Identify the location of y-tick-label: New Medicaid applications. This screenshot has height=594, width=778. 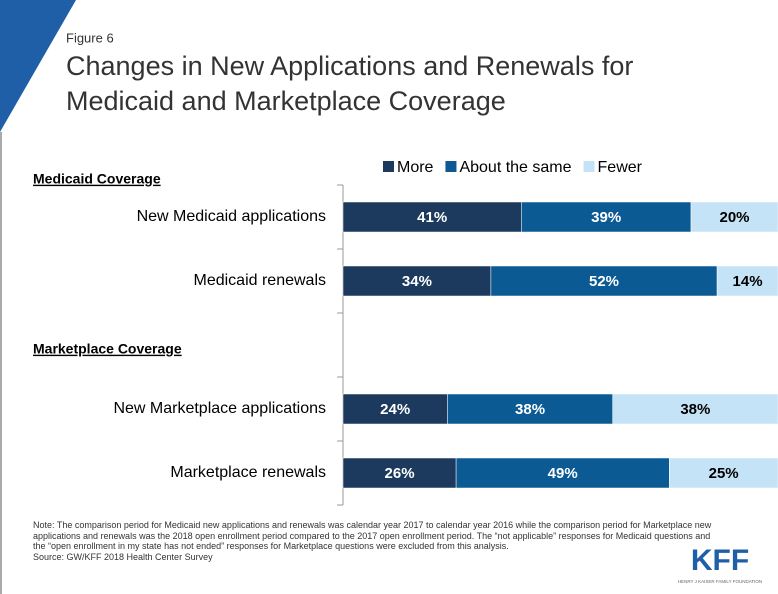
(231, 216).